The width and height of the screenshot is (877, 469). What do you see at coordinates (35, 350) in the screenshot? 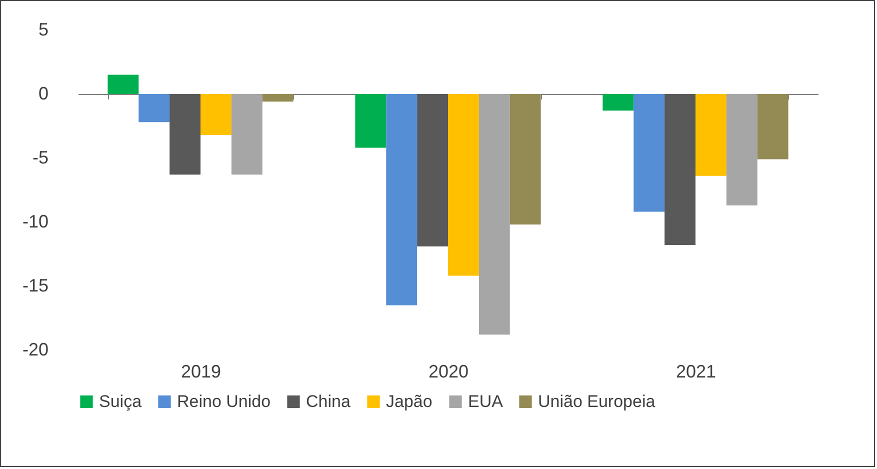
I see `y-tick-label: -20` at bounding box center [35, 350].